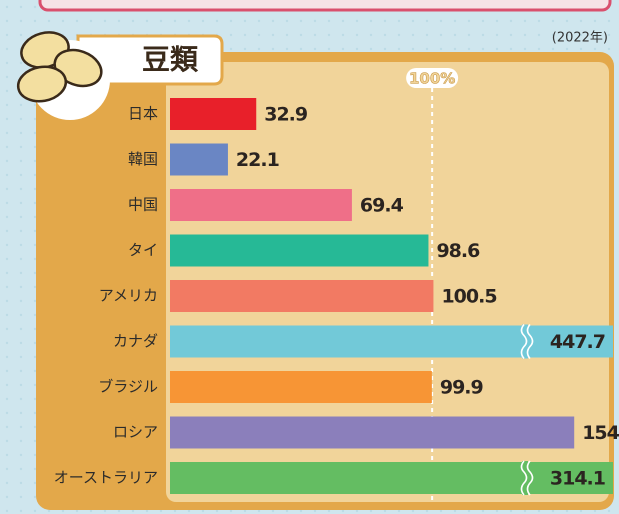 The height and width of the screenshot is (514, 619). I want to click on category-label: 中国, so click(143, 205).